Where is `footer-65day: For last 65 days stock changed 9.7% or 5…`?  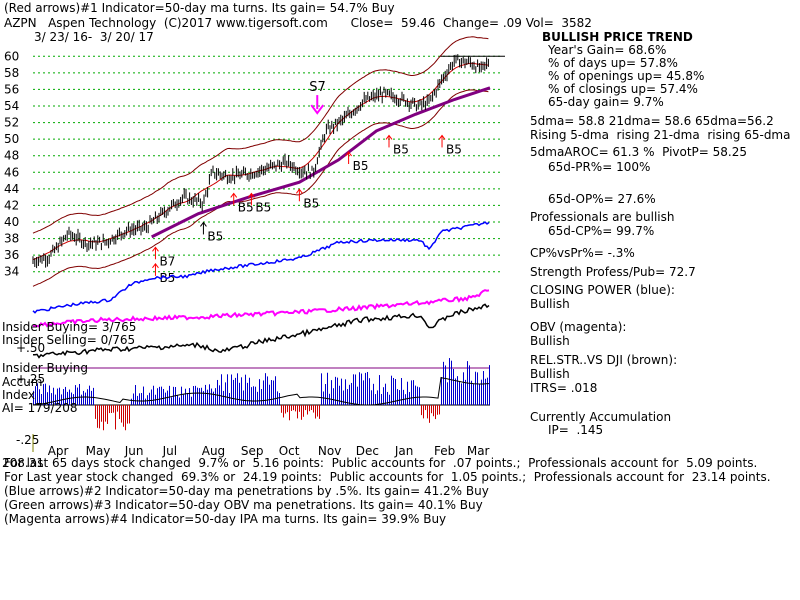 footer-65day: For last 65 days stock changed 9.7% or 5… is located at coordinates (381, 463).